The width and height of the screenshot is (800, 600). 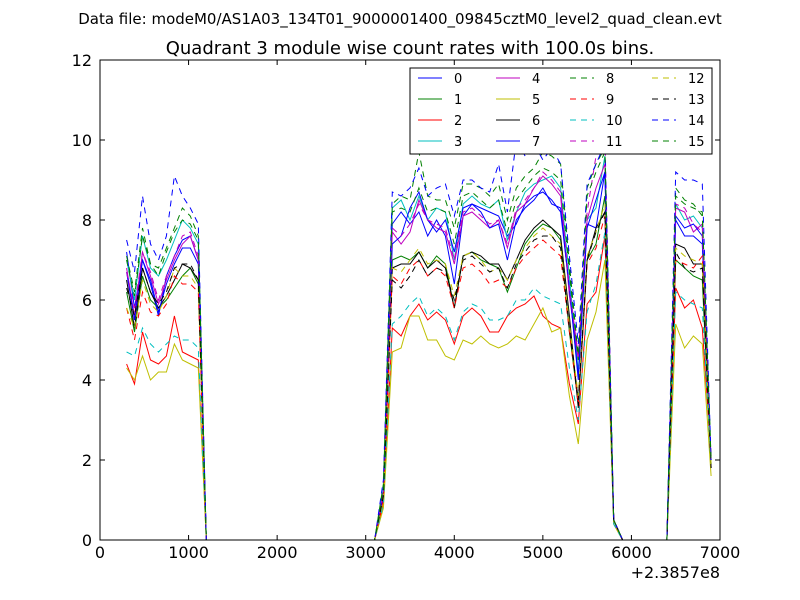 What do you see at coordinates (614, 142) in the screenshot?
I see `legend-label-11: 11` at bounding box center [614, 142].